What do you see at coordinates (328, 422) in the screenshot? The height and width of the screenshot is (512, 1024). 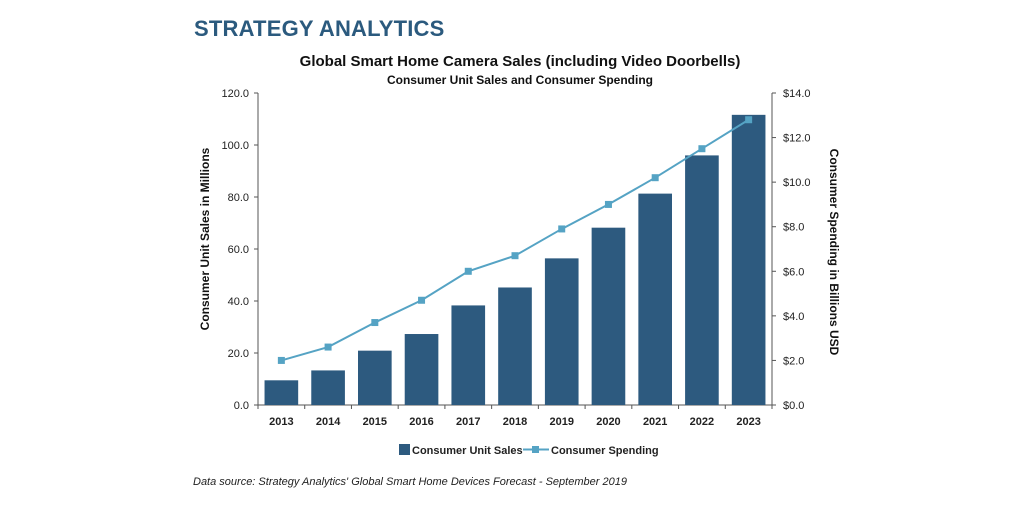 I see `x-tick-label: 2014` at bounding box center [328, 422].